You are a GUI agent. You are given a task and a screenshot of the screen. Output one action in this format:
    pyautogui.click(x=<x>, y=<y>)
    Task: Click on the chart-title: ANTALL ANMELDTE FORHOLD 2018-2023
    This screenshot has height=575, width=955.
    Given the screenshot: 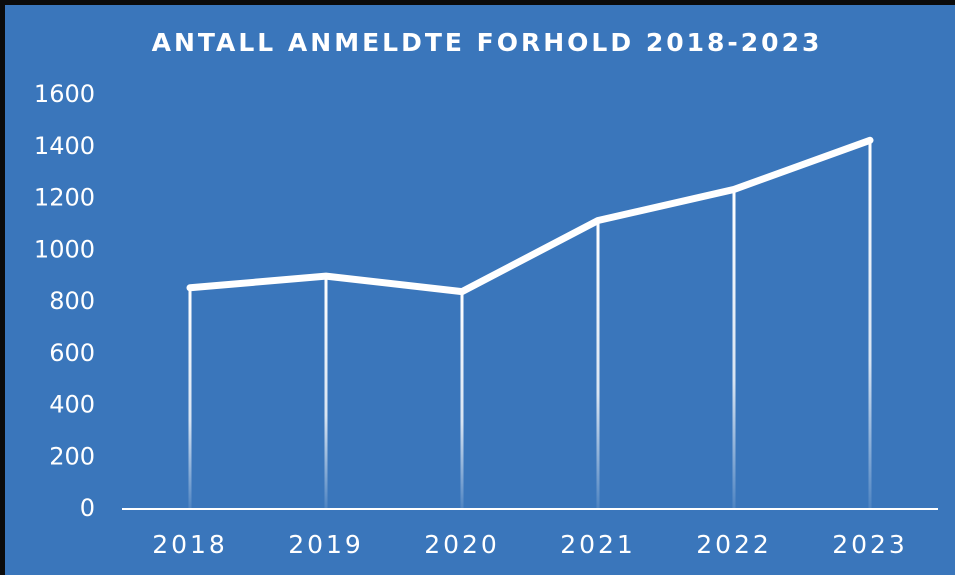 What is the action you would take?
    pyautogui.click(x=487, y=42)
    